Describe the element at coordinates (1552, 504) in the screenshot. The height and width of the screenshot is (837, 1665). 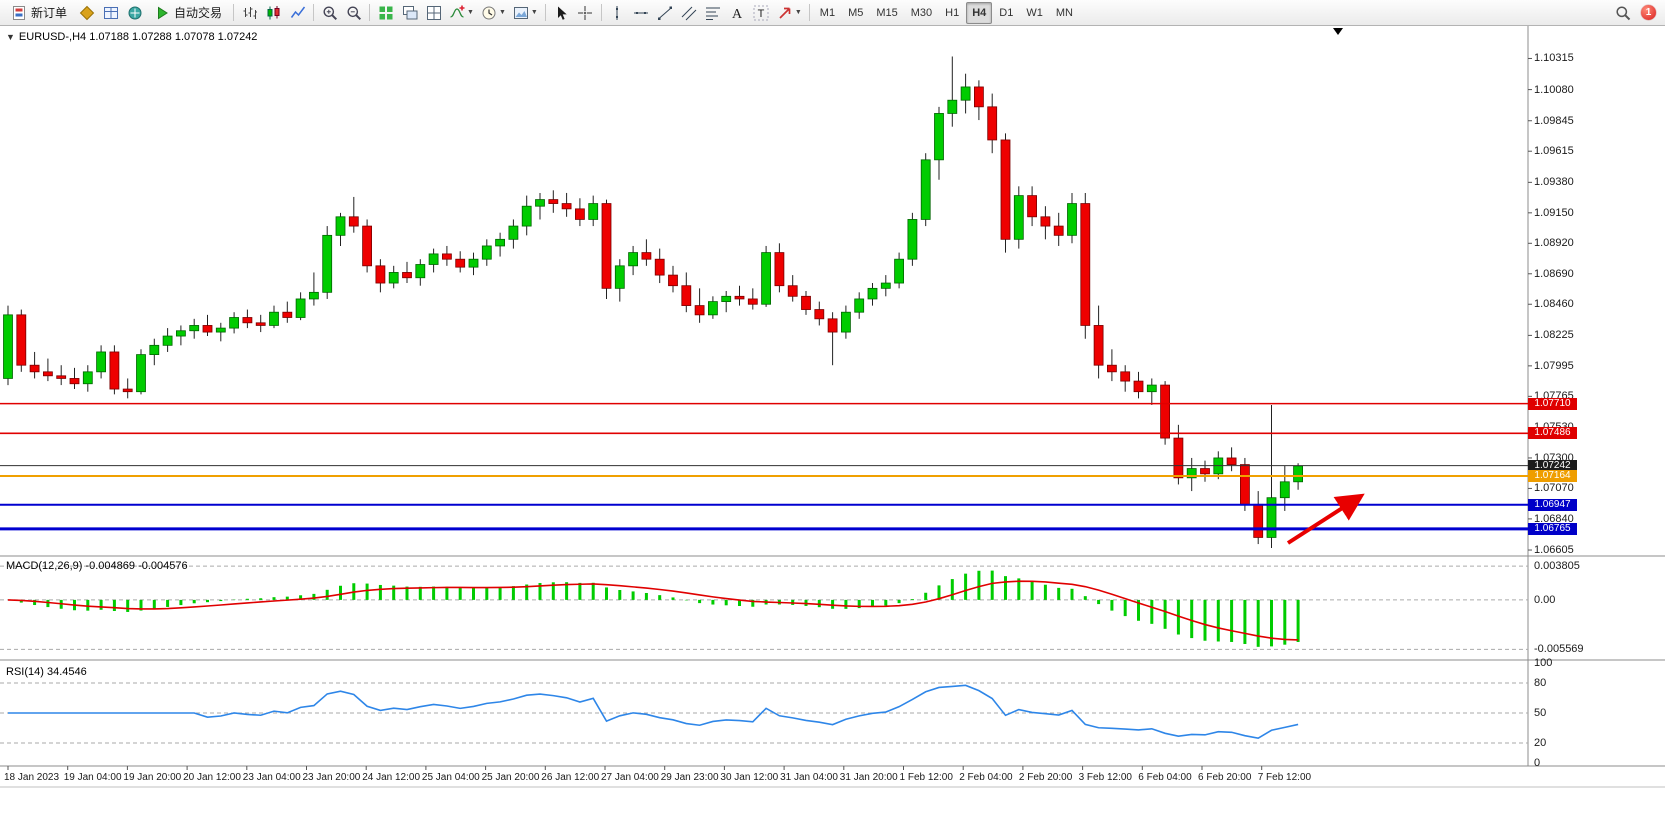
I see `price-badge-1.06947: 1.06947` at that location.